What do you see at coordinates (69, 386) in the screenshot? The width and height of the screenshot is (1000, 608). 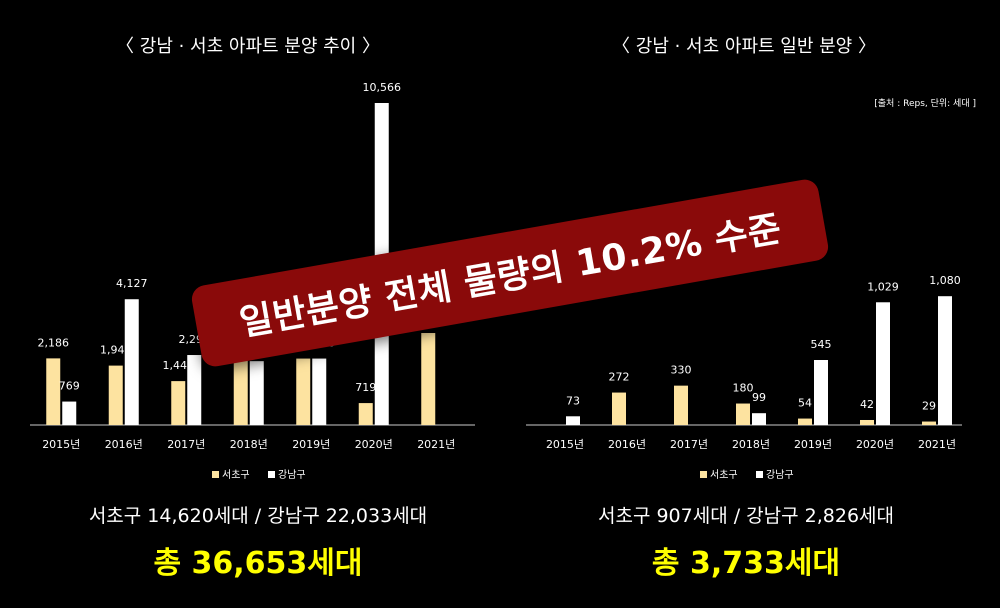 I see `left-data-label: 769` at bounding box center [69, 386].